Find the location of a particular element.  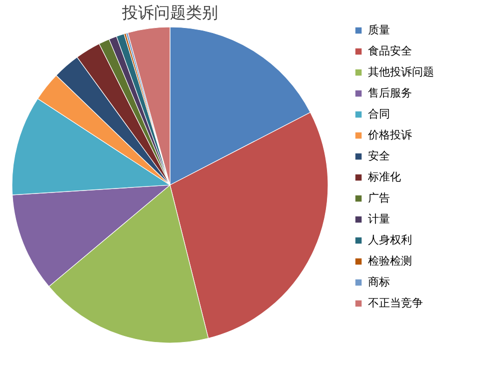

legend-label: 食品安全 is located at coordinates (390, 51).